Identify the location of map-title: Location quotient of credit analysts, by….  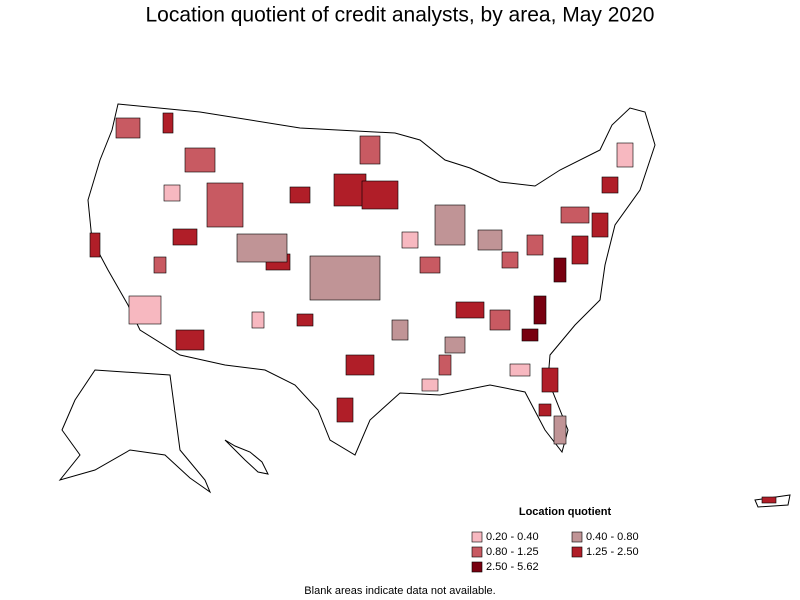
(400, 15).